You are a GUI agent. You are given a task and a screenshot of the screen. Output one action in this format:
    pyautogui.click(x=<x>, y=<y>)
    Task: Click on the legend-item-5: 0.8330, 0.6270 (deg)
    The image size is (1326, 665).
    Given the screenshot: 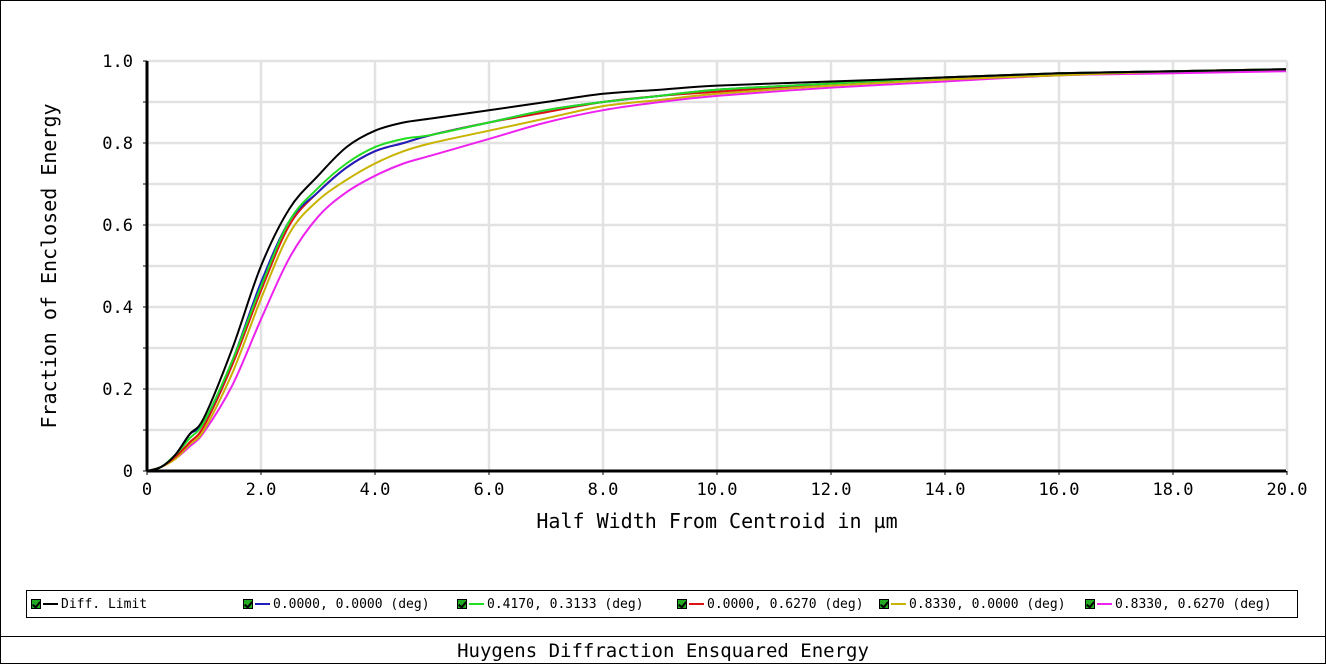 What is the action you would take?
    pyautogui.click(x=1178, y=604)
    